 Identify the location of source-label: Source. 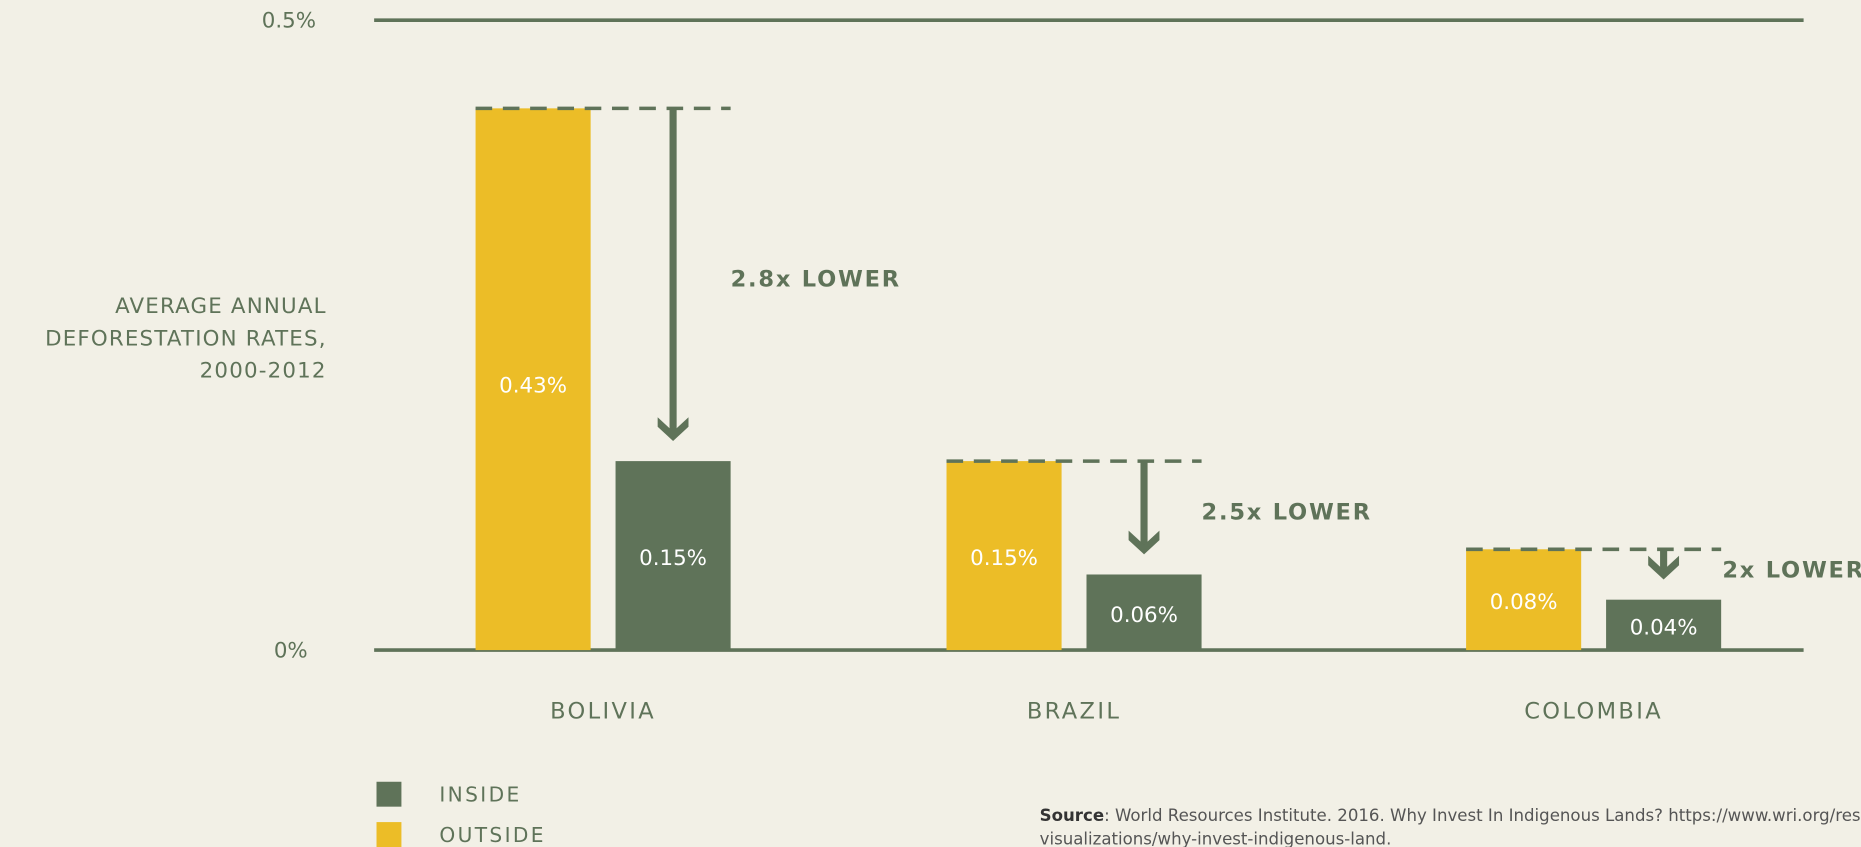
(1072, 815).